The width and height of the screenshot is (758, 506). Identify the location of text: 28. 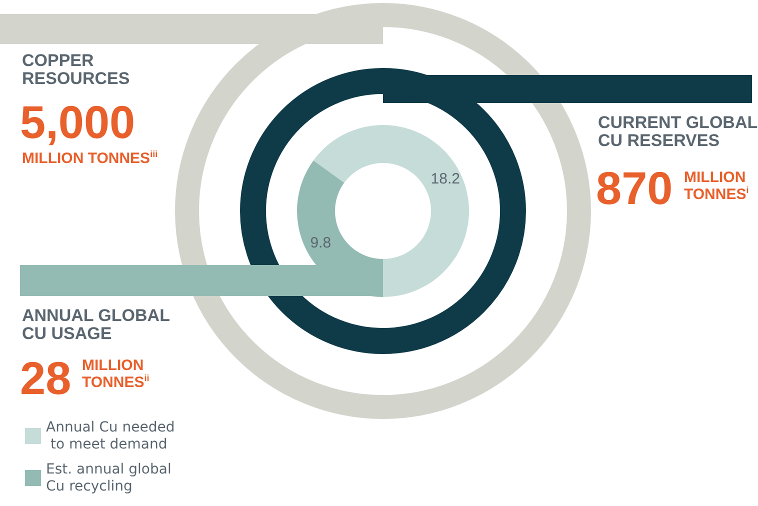
(46, 378).